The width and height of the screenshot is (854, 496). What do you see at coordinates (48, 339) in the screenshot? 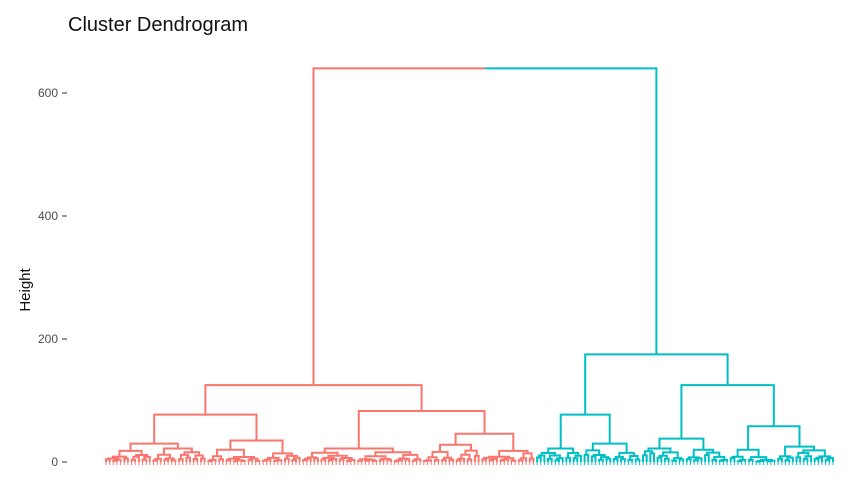
I see `y-tick-label-1: 200` at bounding box center [48, 339].